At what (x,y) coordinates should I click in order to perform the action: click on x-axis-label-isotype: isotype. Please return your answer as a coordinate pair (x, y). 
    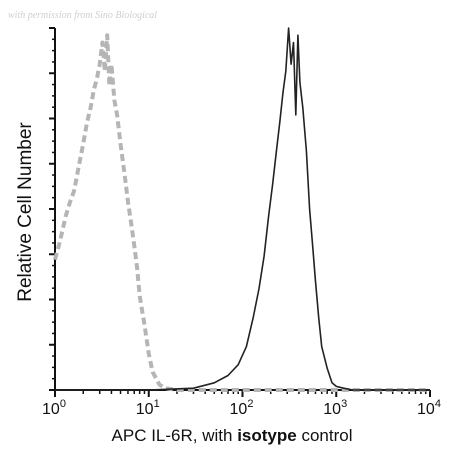
    Looking at the image, I should click on (267, 435).